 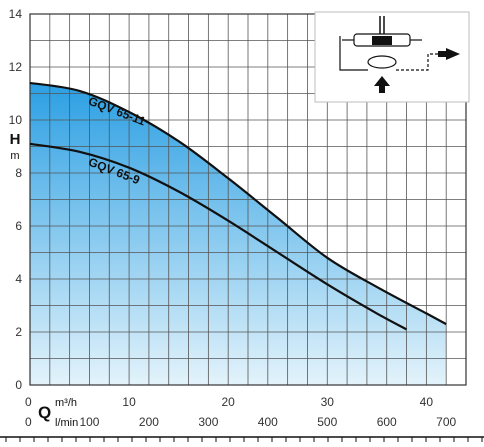 I want to click on x-primary-zero: 0, so click(x=28, y=402).